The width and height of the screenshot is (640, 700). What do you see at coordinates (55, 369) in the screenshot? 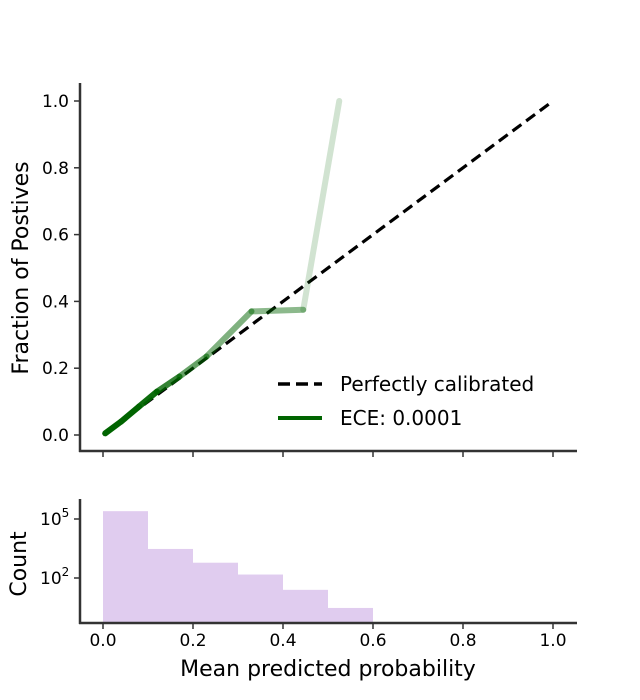
I see `y-tick-label: 0.2` at bounding box center [55, 369].